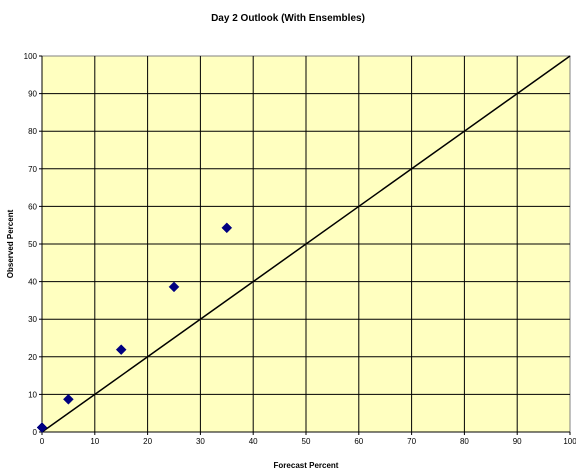 This screenshot has height=473, width=576. What do you see at coordinates (35, 432) in the screenshot?
I see `y-tick-label: 0` at bounding box center [35, 432].